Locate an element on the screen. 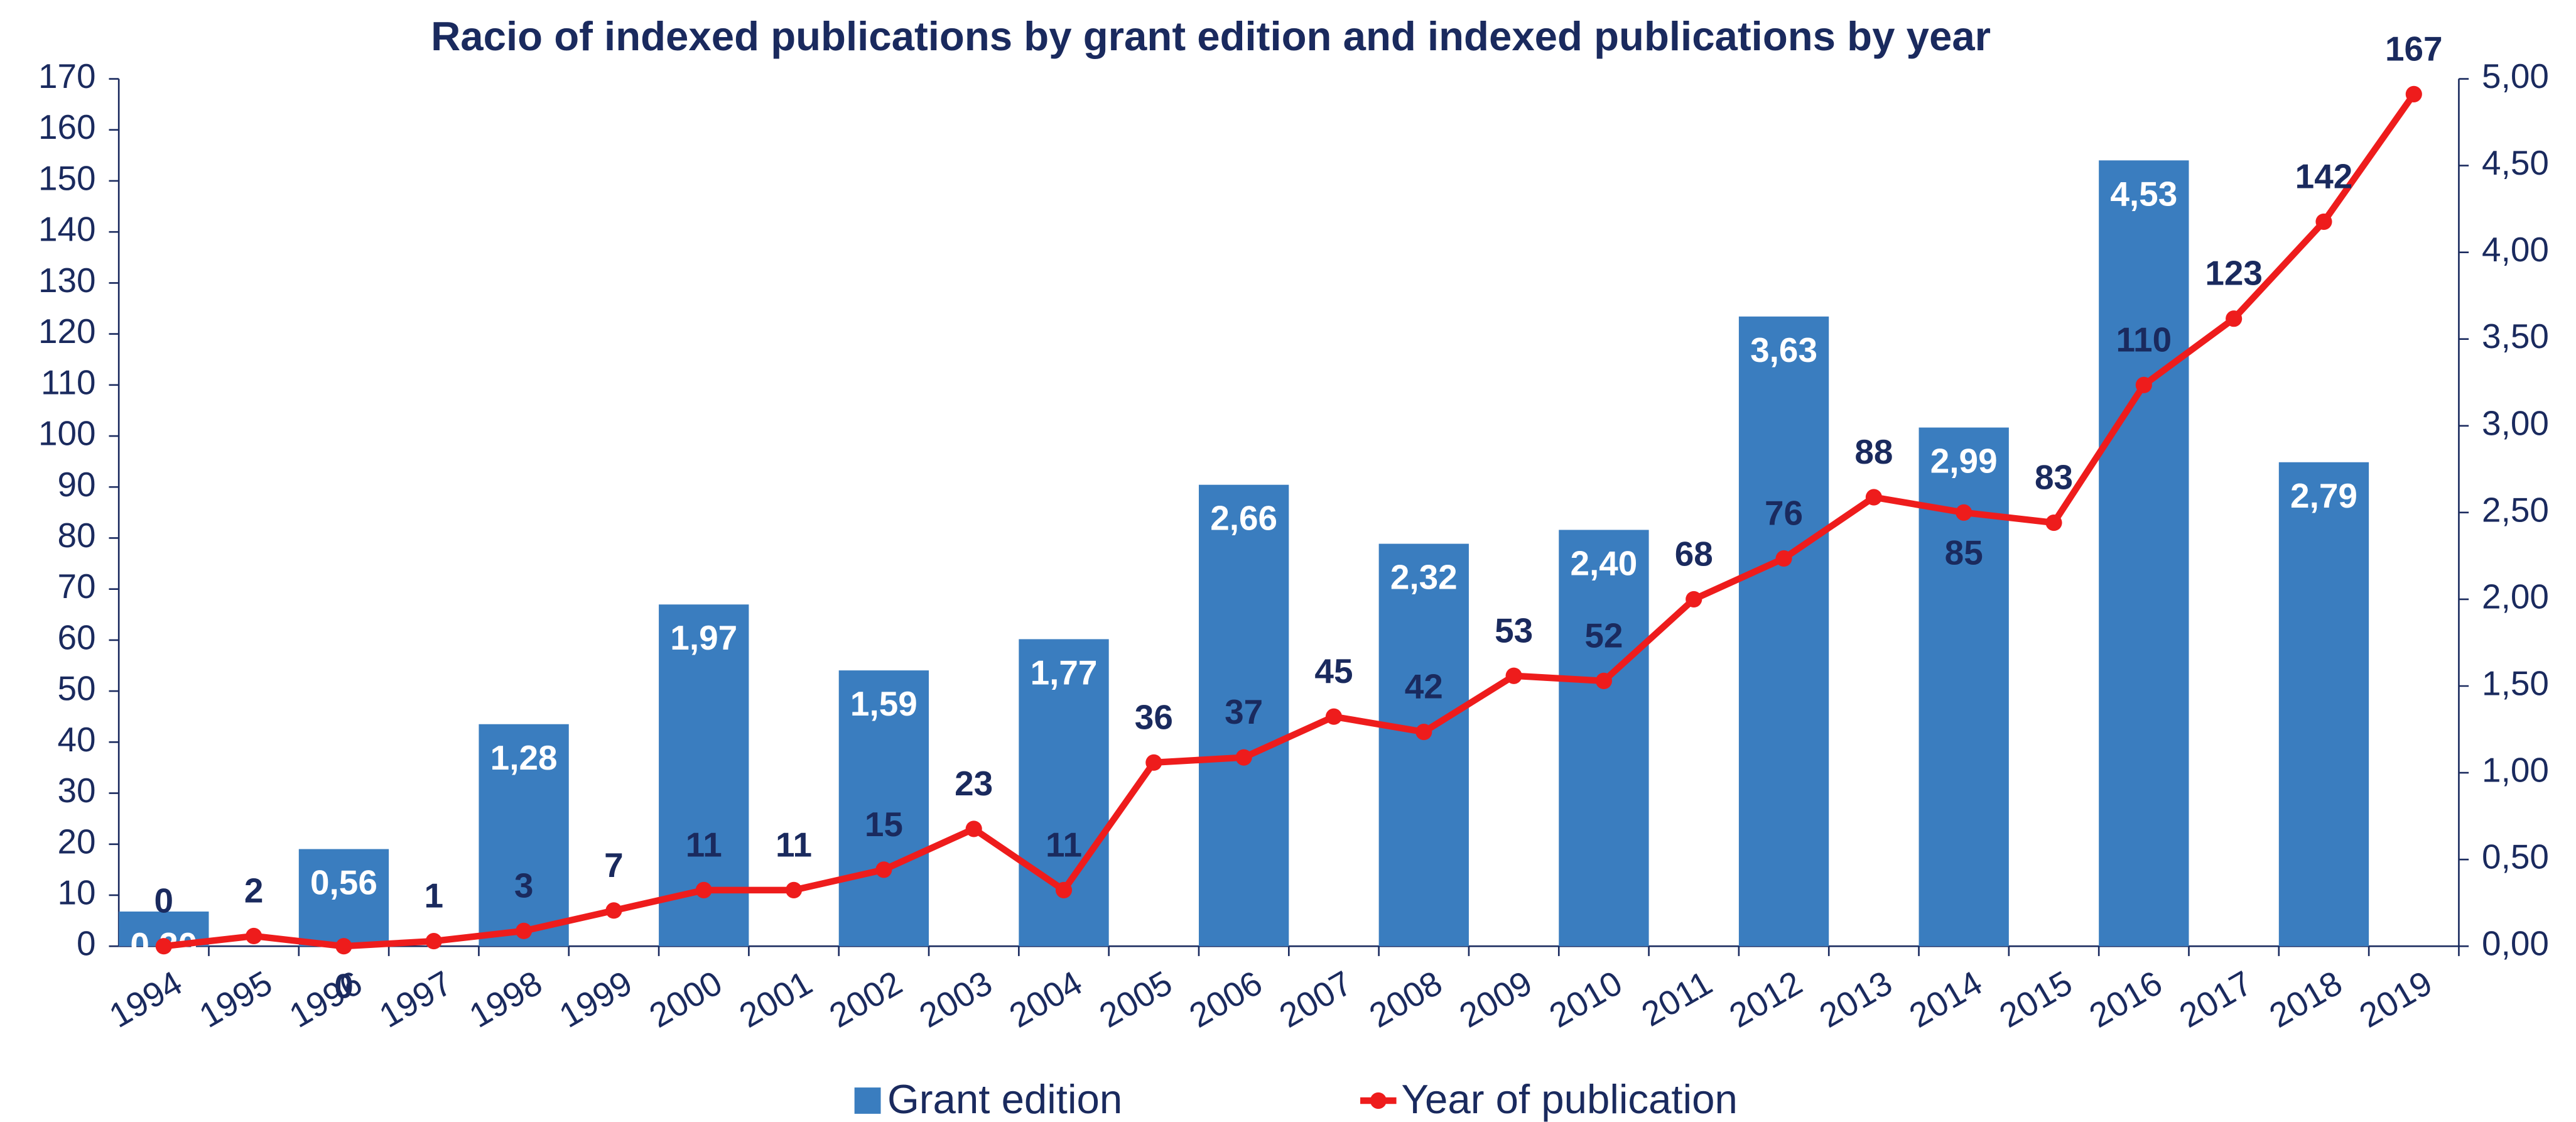 Image resolution: width=2576 pixels, height=1122 pixels. line-value-label: 2 is located at coordinates (254, 891).